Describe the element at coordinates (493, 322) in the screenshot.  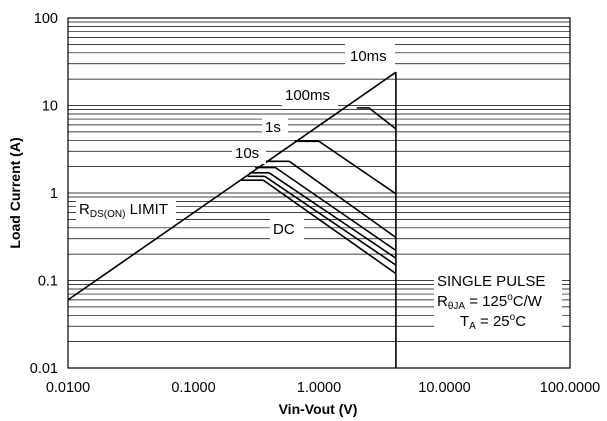
I see `label-ambient-temperature: TA = 25oC` at that location.